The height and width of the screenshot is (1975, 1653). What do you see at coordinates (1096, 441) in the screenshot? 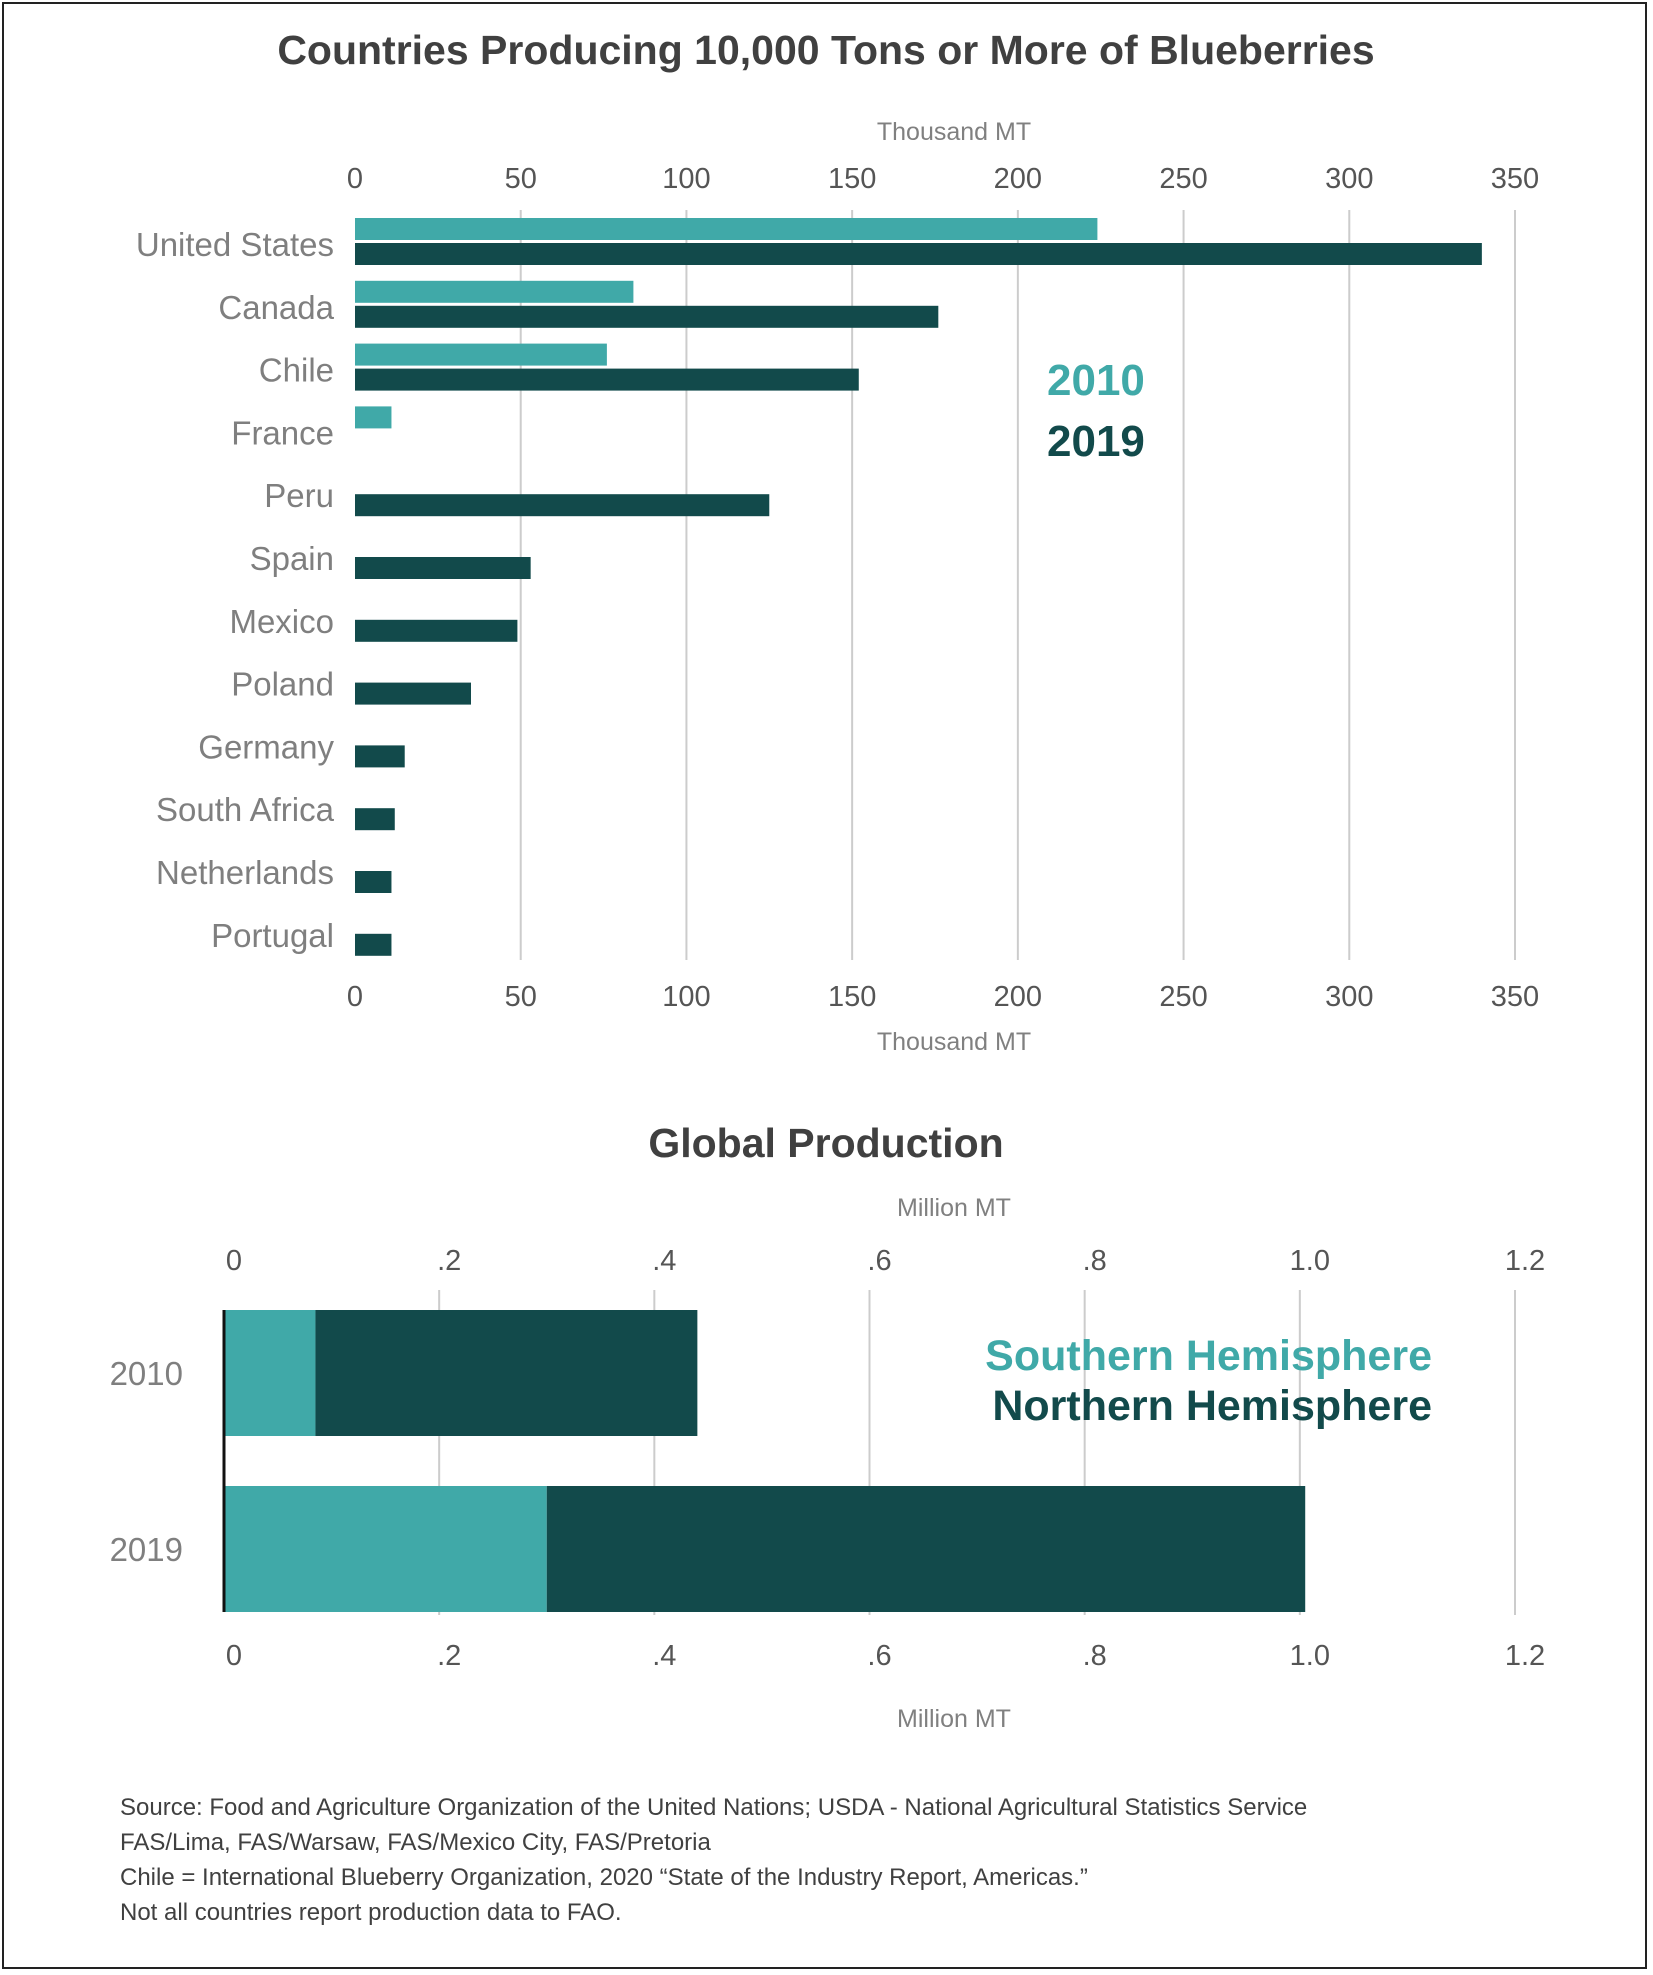
I see `legend-2019: 2019` at bounding box center [1096, 441].